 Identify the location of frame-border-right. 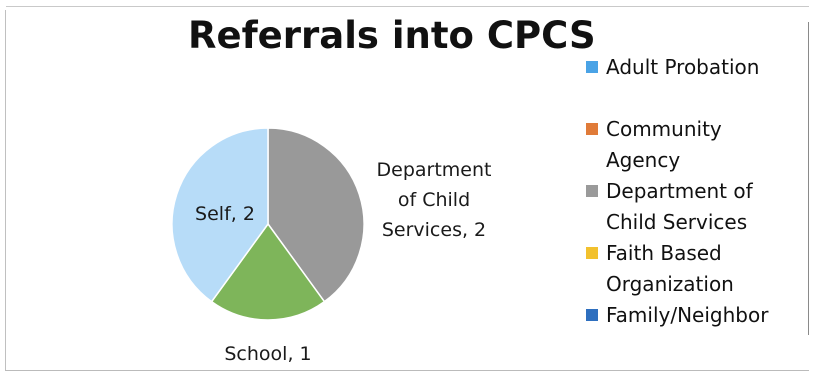
(808, 178).